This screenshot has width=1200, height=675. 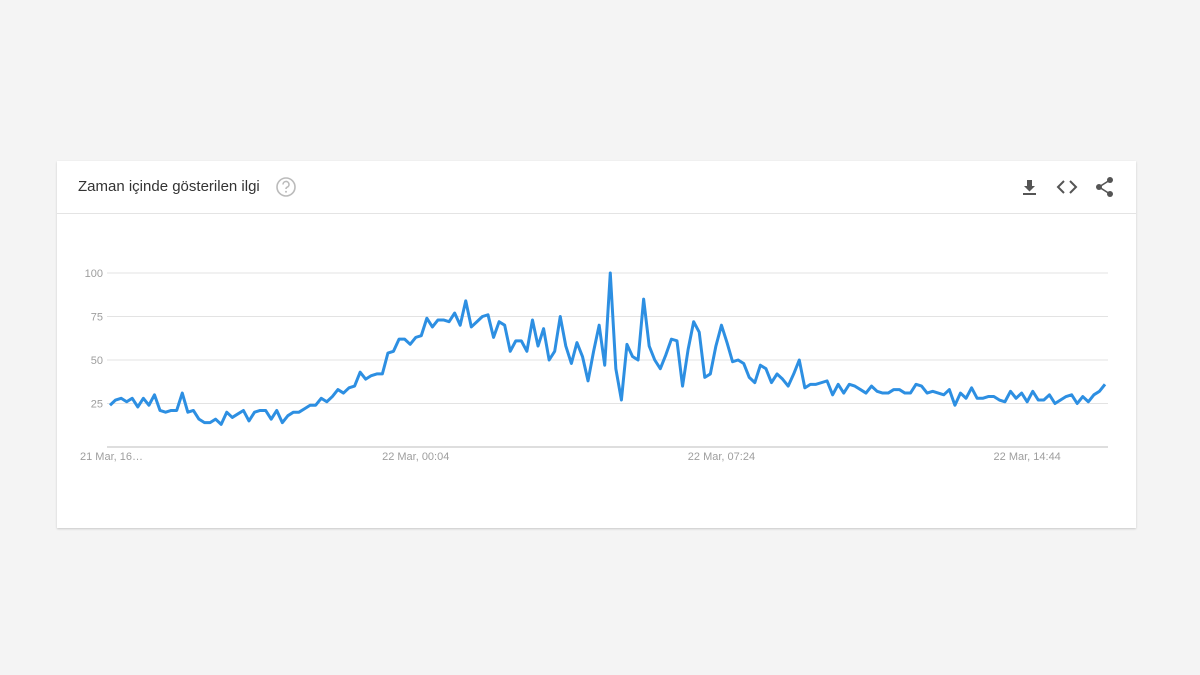 I want to click on y-tick-label: 25, so click(x=97, y=405).